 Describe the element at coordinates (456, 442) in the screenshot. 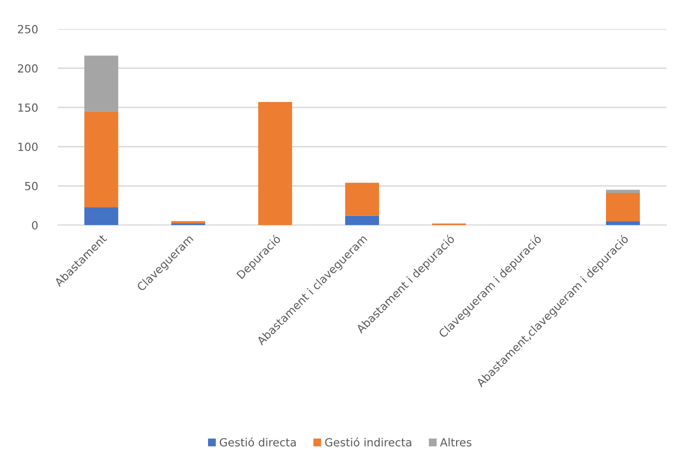

I see `legend-label: Altres` at that location.